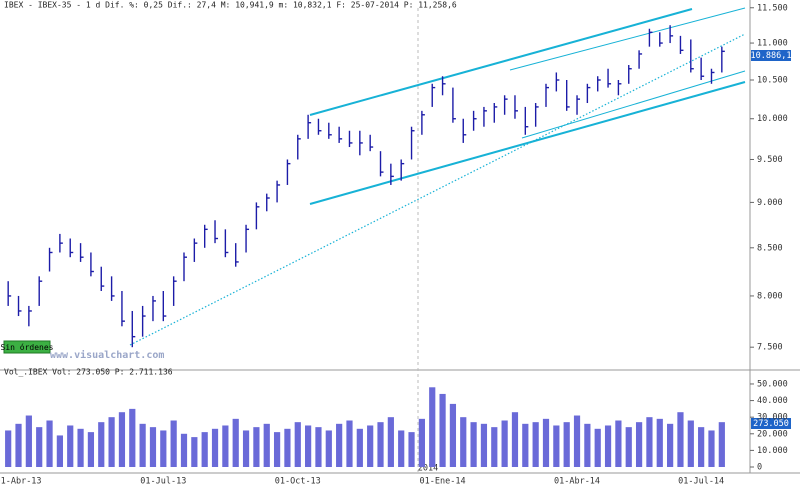 This screenshot has width=800, height=489. Describe the element at coordinates (21, 482) in the screenshot. I see `x-tick-label: 01-Abr-13` at that location.